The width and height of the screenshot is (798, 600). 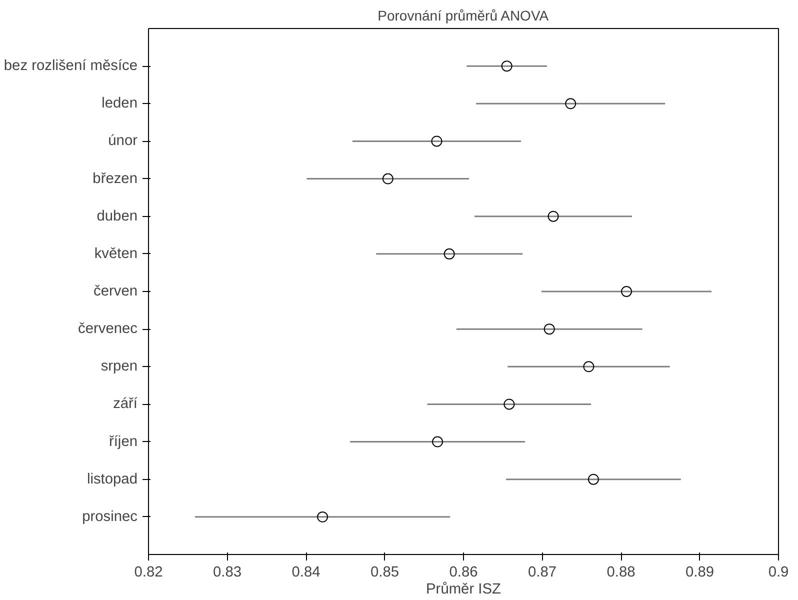 What do you see at coordinates (110, 516) in the screenshot?
I see `y-tick-label: prosinec` at bounding box center [110, 516].